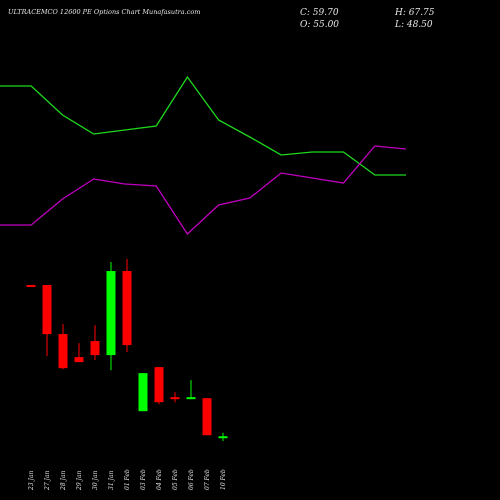  What do you see at coordinates (191, 479) in the screenshot?
I see `x-tick-label: 06 Feb` at bounding box center [191, 479].